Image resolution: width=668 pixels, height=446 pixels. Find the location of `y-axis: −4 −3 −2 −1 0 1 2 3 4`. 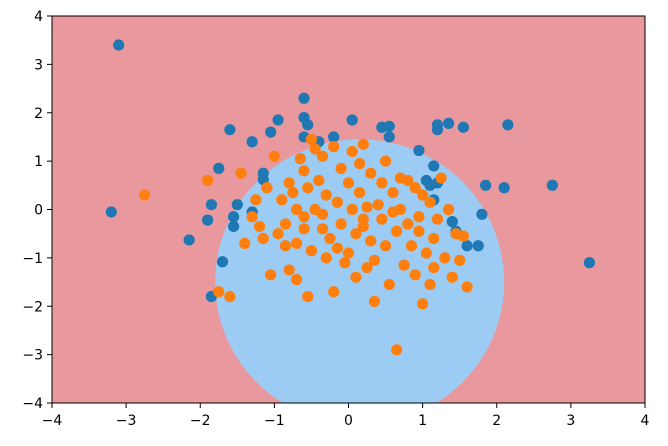

y-axis: −4 −3 −2 −1 0 1 2 3 4 is located at coordinates (37, 210).